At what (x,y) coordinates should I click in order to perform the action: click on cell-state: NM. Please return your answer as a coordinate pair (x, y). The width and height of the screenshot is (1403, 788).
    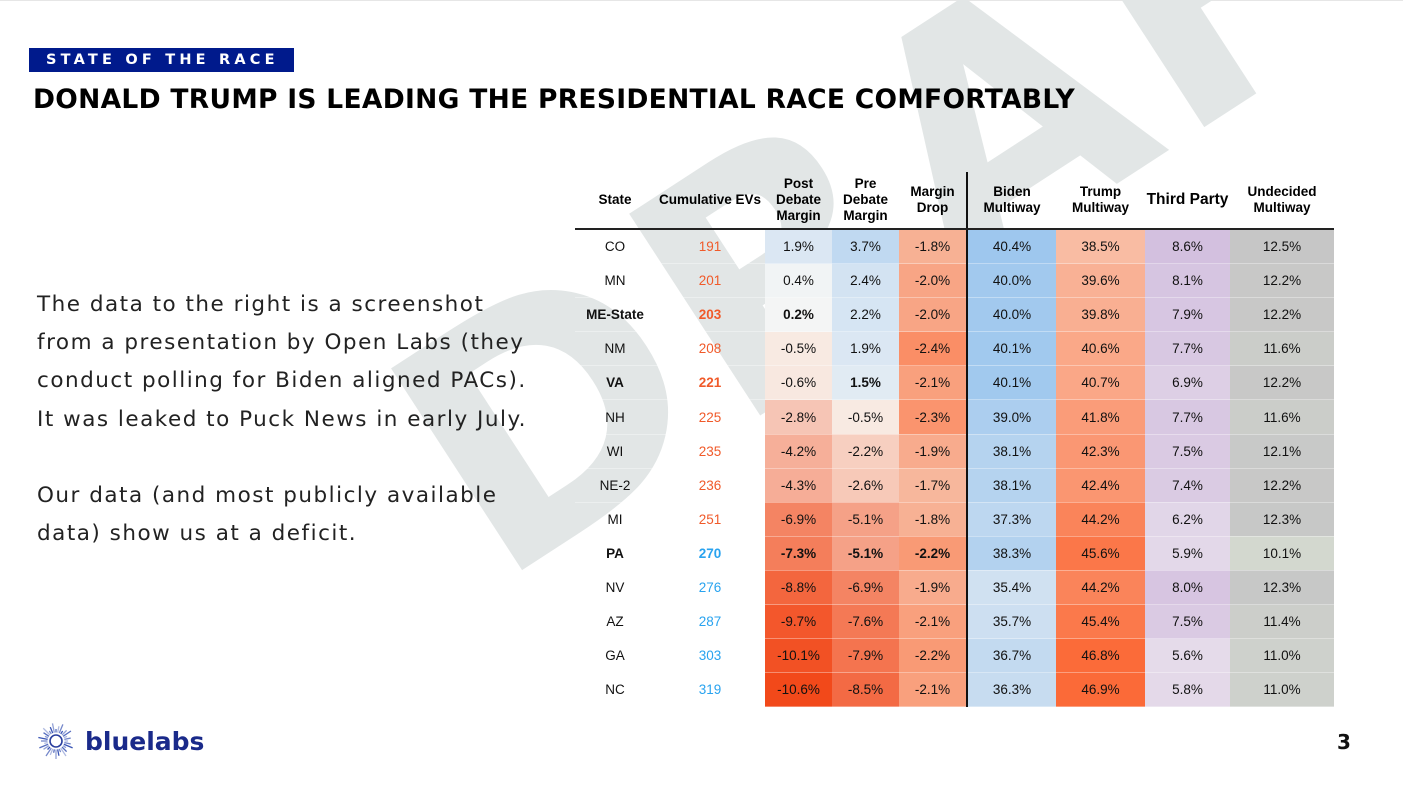
    Looking at the image, I should click on (615, 349).